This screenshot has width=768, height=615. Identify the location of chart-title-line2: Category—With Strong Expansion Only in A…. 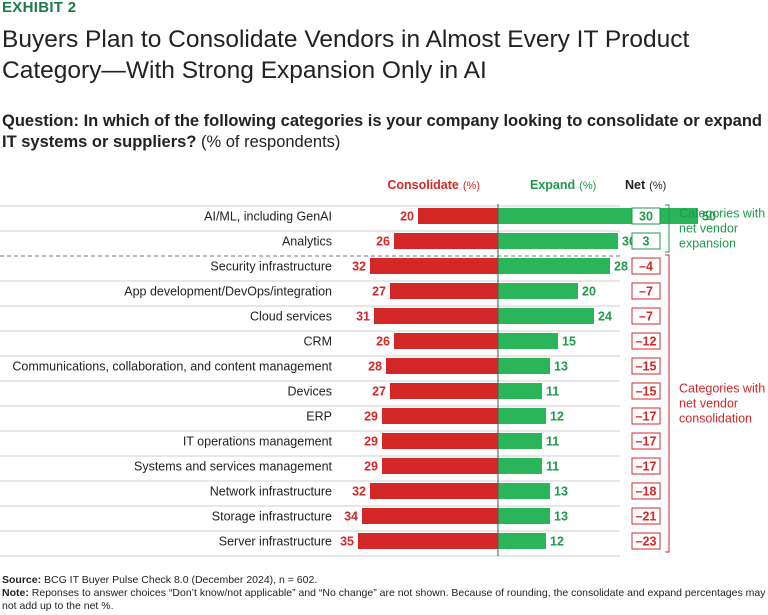
(244, 70).